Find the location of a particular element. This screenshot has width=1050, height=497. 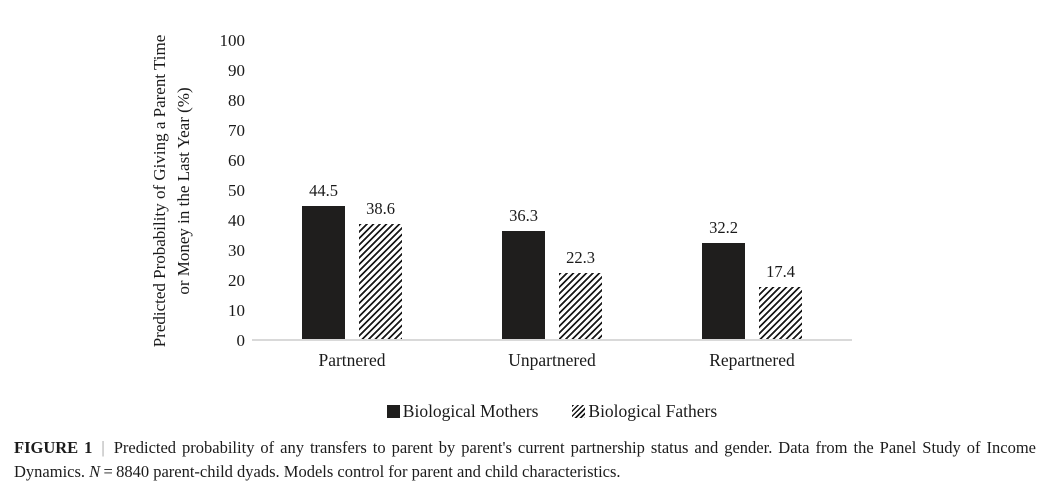

y-tick-label: 70 is located at coordinates (236, 130).